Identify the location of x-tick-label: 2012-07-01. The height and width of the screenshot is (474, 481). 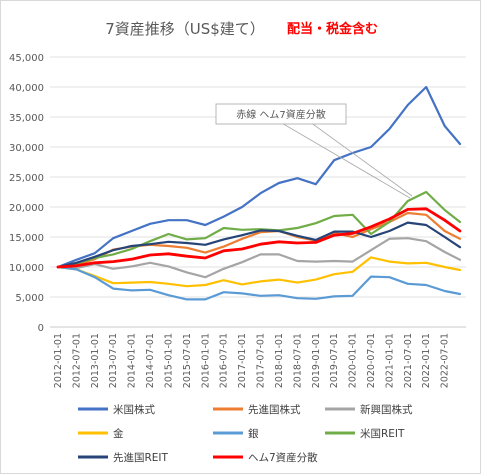
(76, 360).